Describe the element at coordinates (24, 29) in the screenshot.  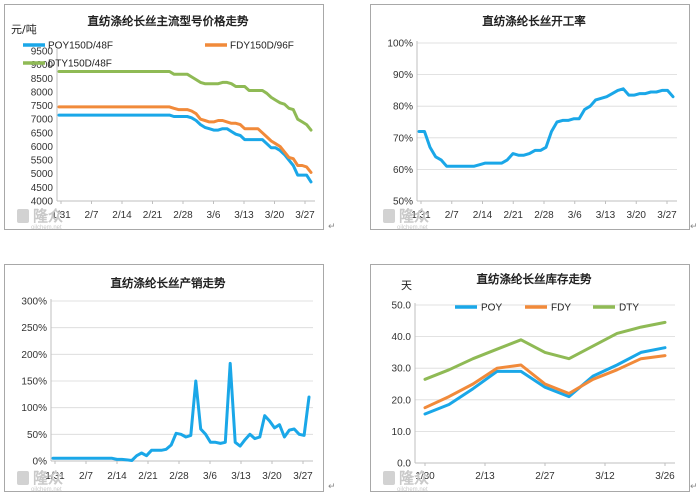
I see `y-axis-label: 元/吨` at that location.